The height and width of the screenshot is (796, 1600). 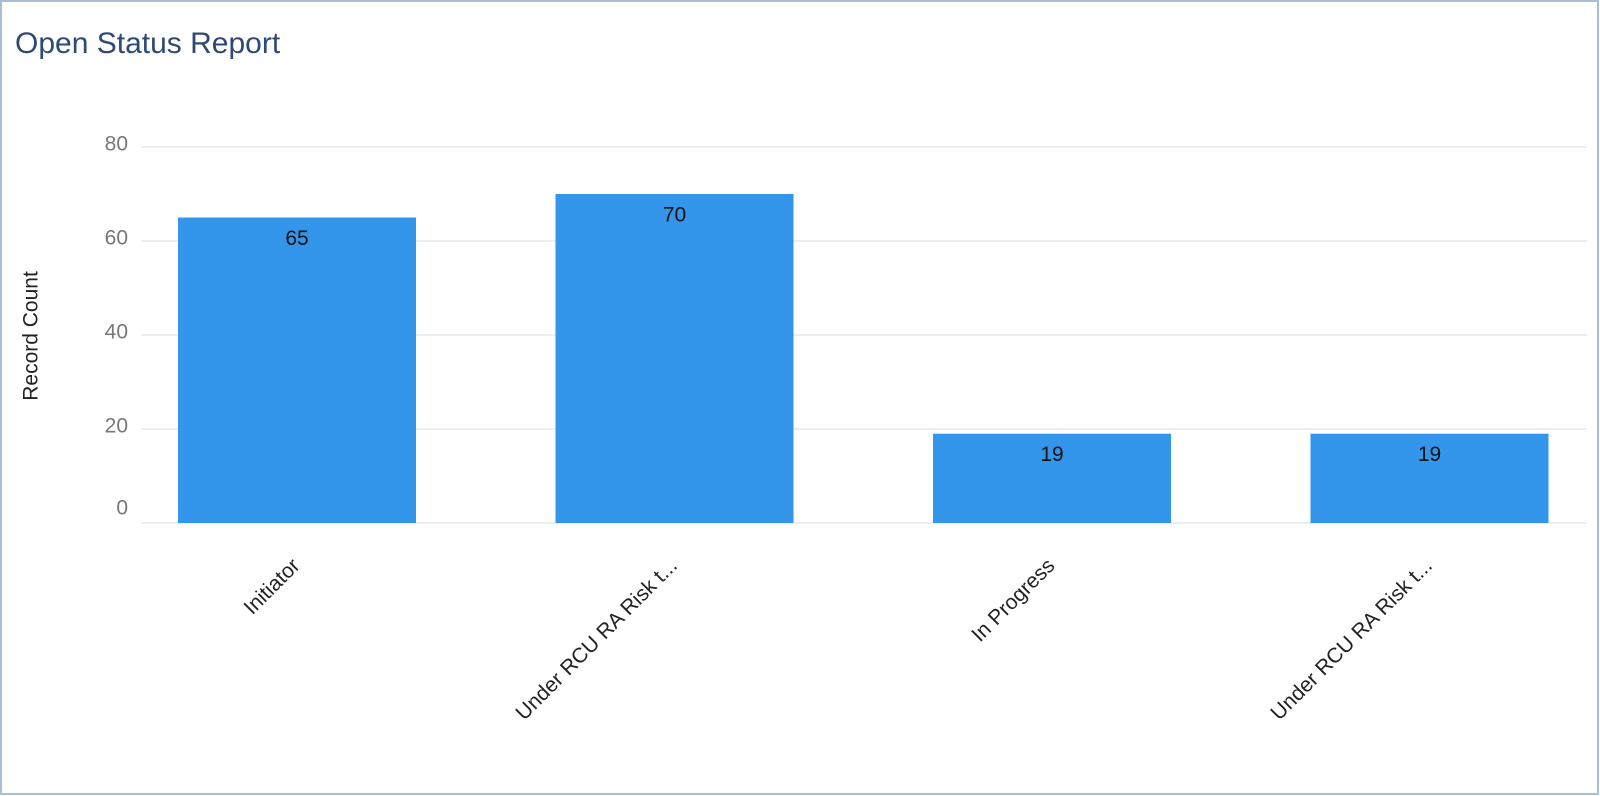 What do you see at coordinates (31, 336) in the screenshot?
I see `y-axis-label: Record Count` at bounding box center [31, 336].